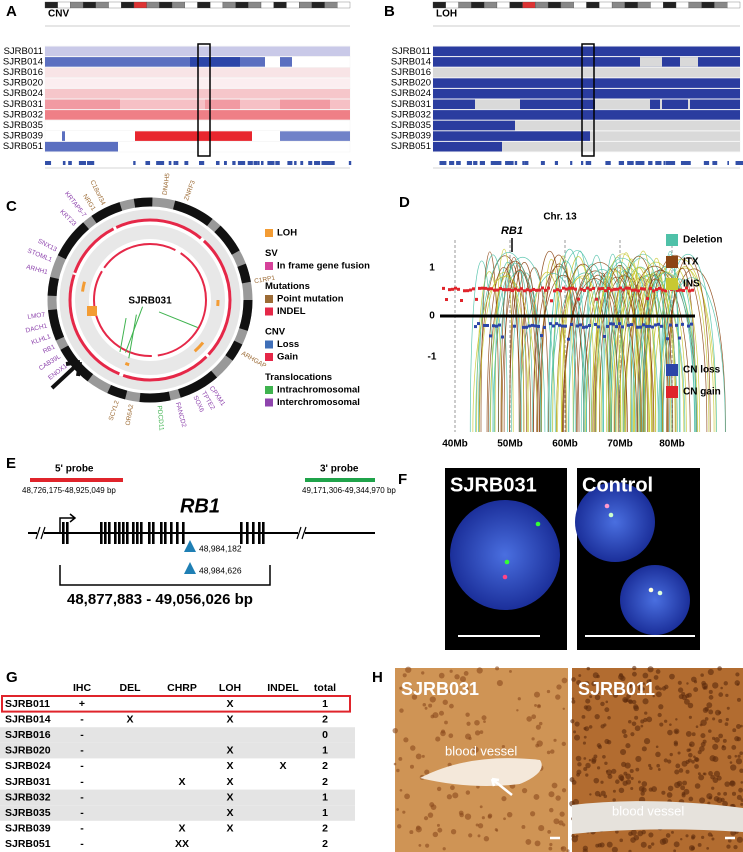 This screenshot has width=743, height=852. Describe the element at coordinates (586, 146) in the screenshot. I see `track-segment` at that location.